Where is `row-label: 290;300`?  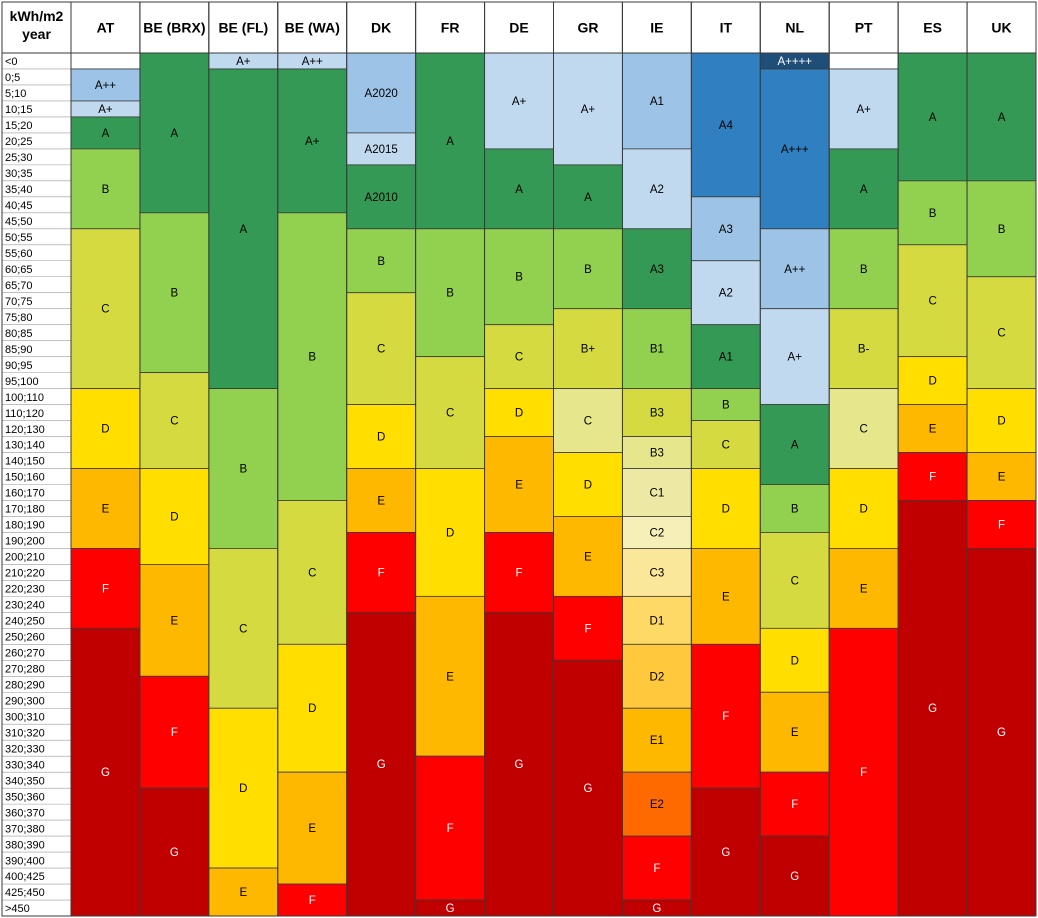 row-label: 290;300 is located at coordinates (25, 701).